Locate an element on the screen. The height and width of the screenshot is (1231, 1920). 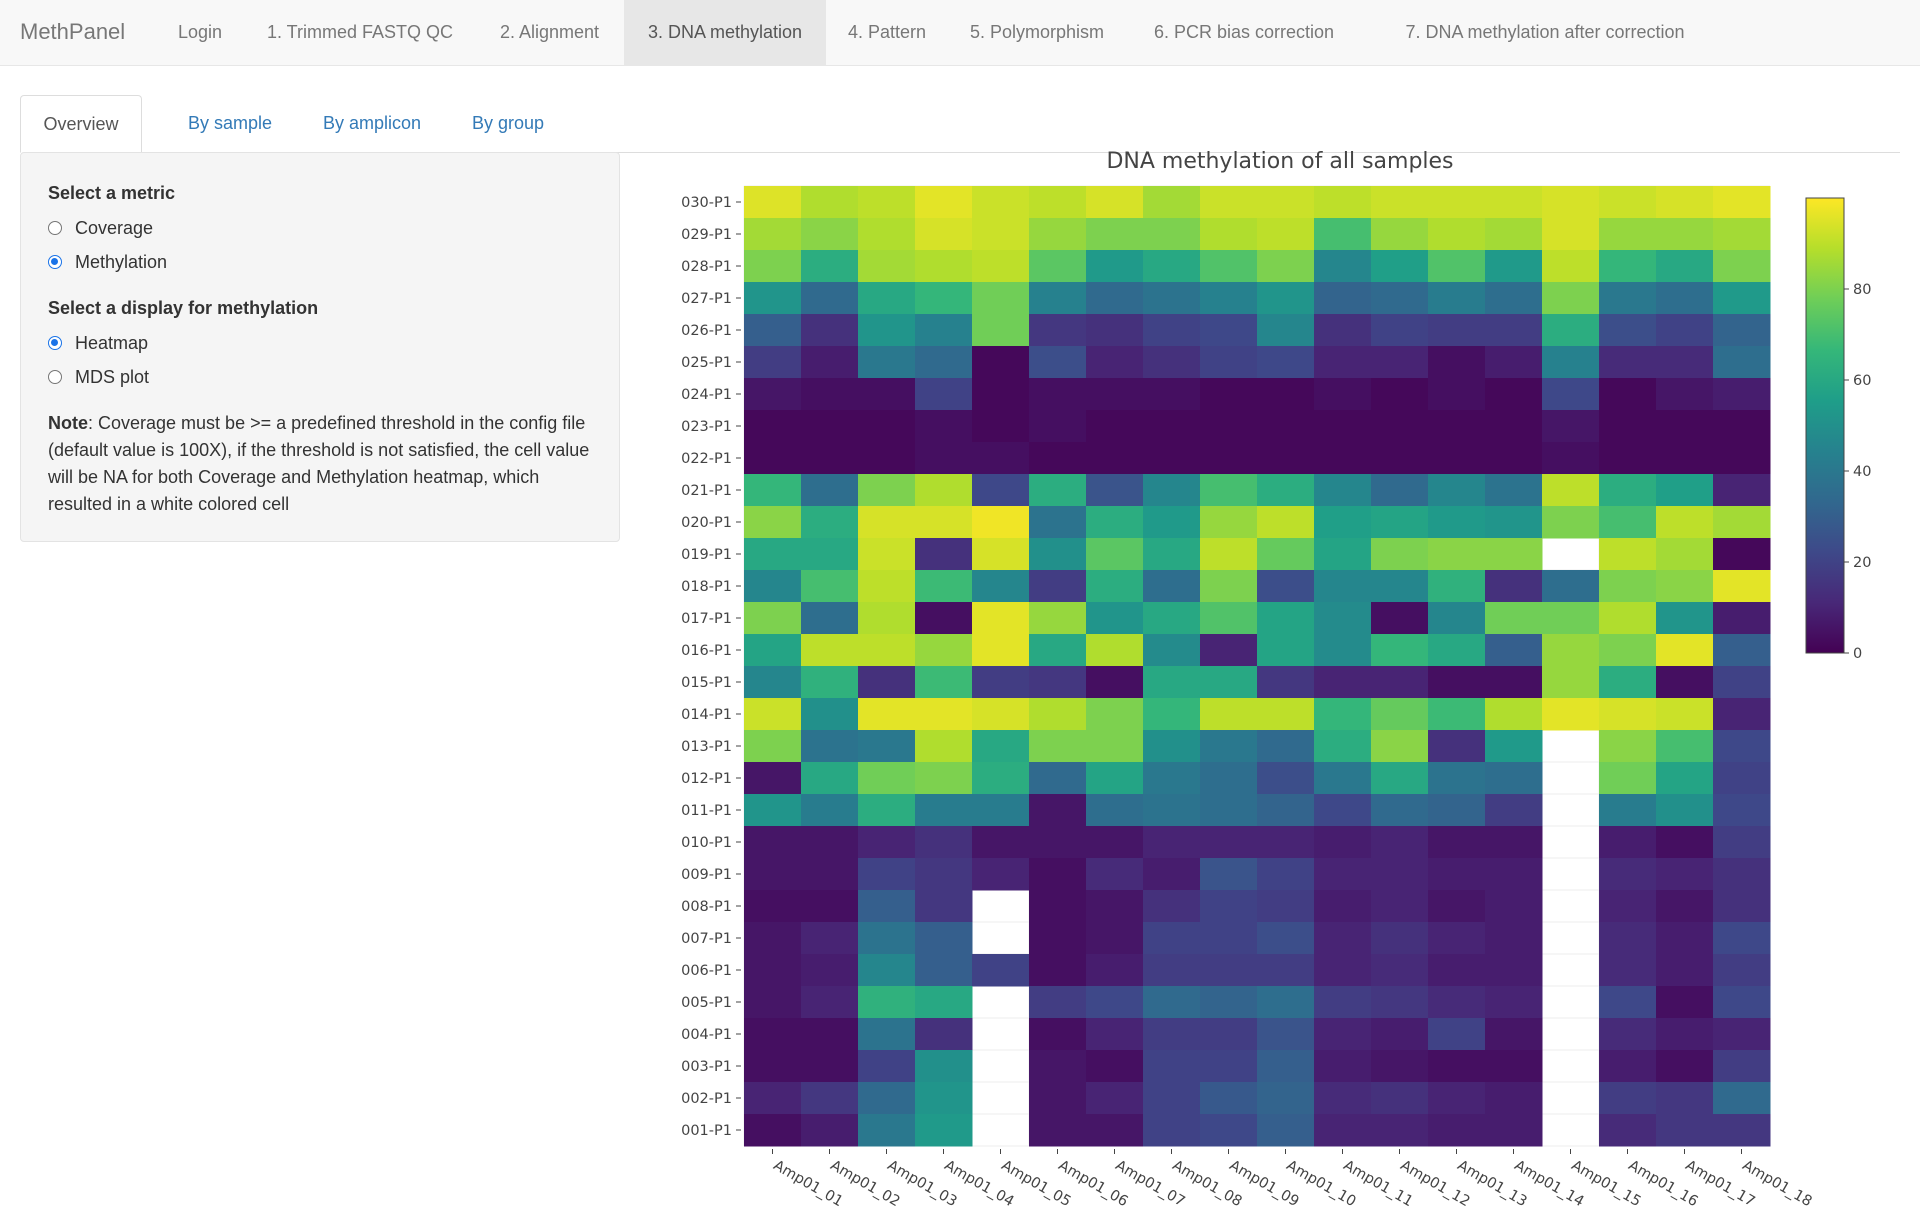
y-tick-label: 027-P1 is located at coordinates (706, 299).